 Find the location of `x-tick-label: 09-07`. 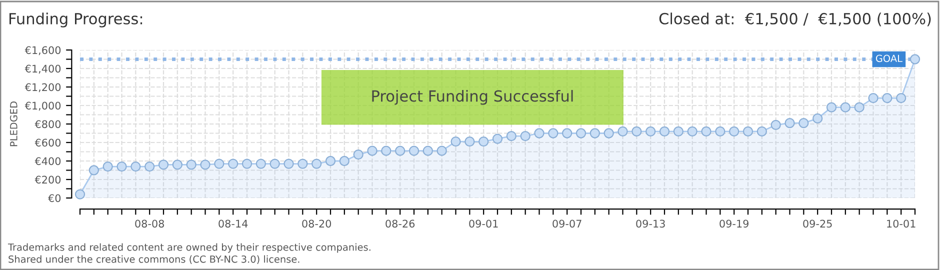

x-tick-label: 09-07 is located at coordinates (567, 224).